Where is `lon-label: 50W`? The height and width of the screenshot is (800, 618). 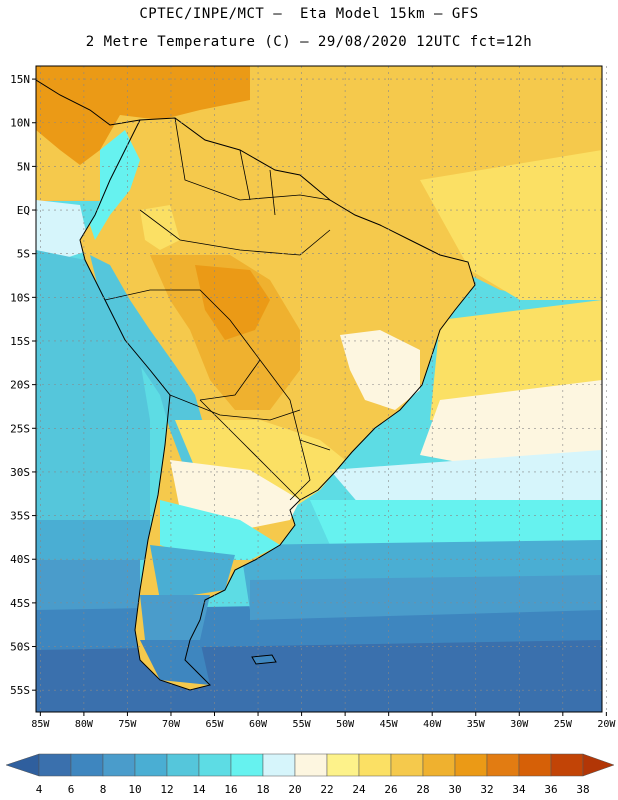 lon-label: 50W is located at coordinates (345, 724).